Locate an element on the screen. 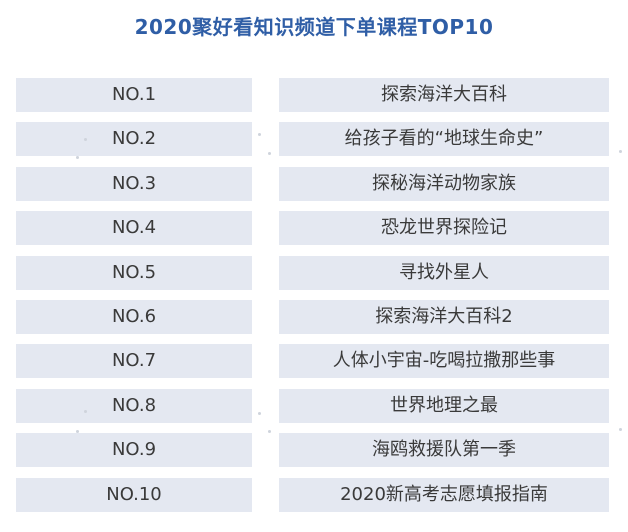 The height and width of the screenshot is (532, 628). course-name: 探索海洋大百科2 is located at coordinates (444, 317).